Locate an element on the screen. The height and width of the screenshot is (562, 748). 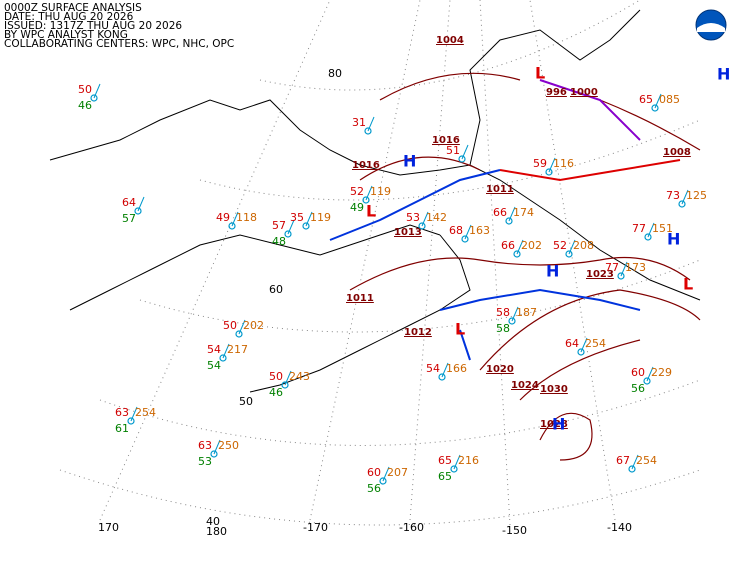
station-pressure: 243 is located at coordinates (299, 376).